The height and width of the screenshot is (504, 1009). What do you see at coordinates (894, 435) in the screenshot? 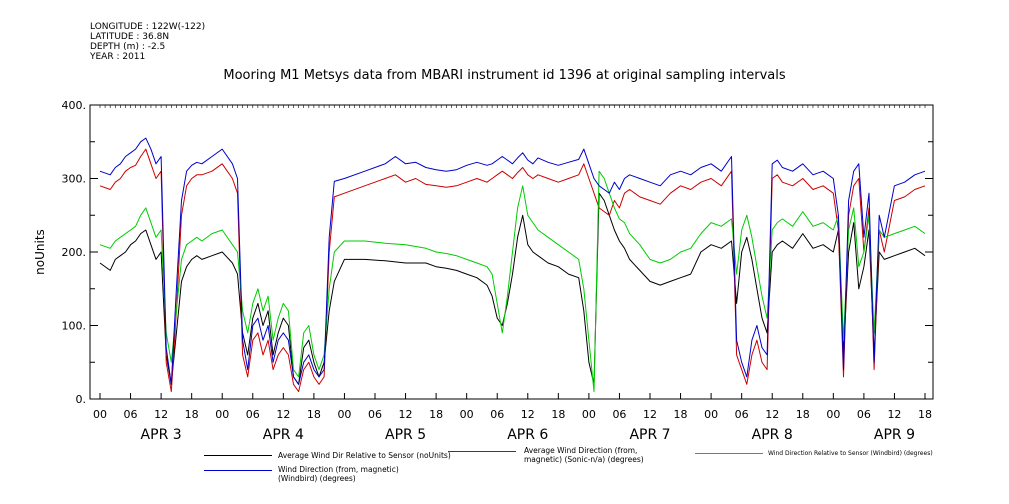
I see `x-day-label: APR 9` at bounding box center [894, 435].